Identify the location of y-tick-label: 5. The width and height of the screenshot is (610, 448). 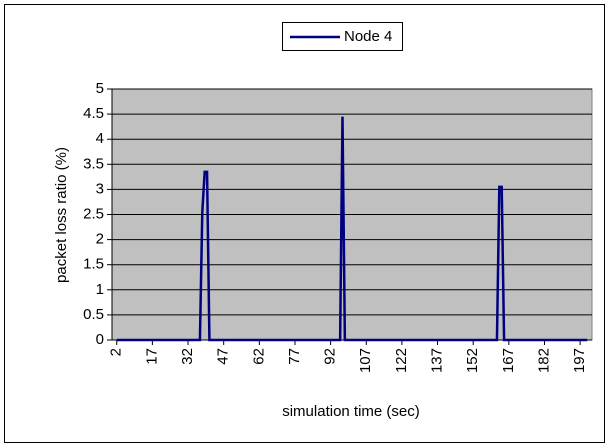
(100, 88).